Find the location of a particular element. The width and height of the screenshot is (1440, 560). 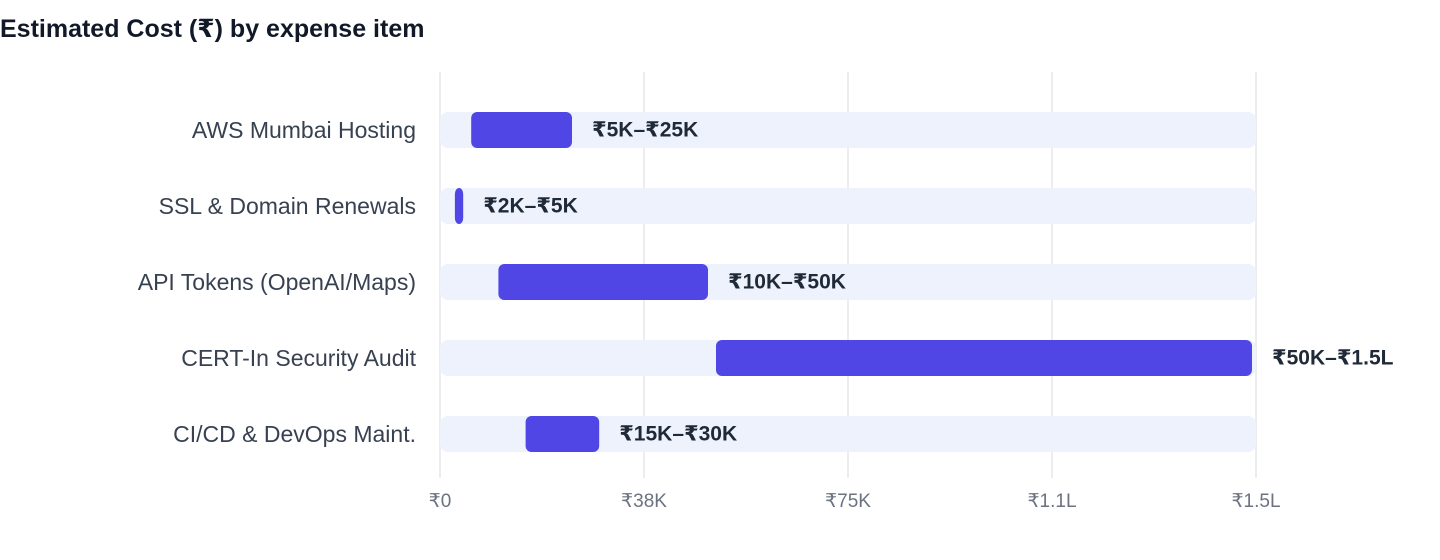

category-label-3: CERT-In Security Audit is located at coordinates (298, 358).